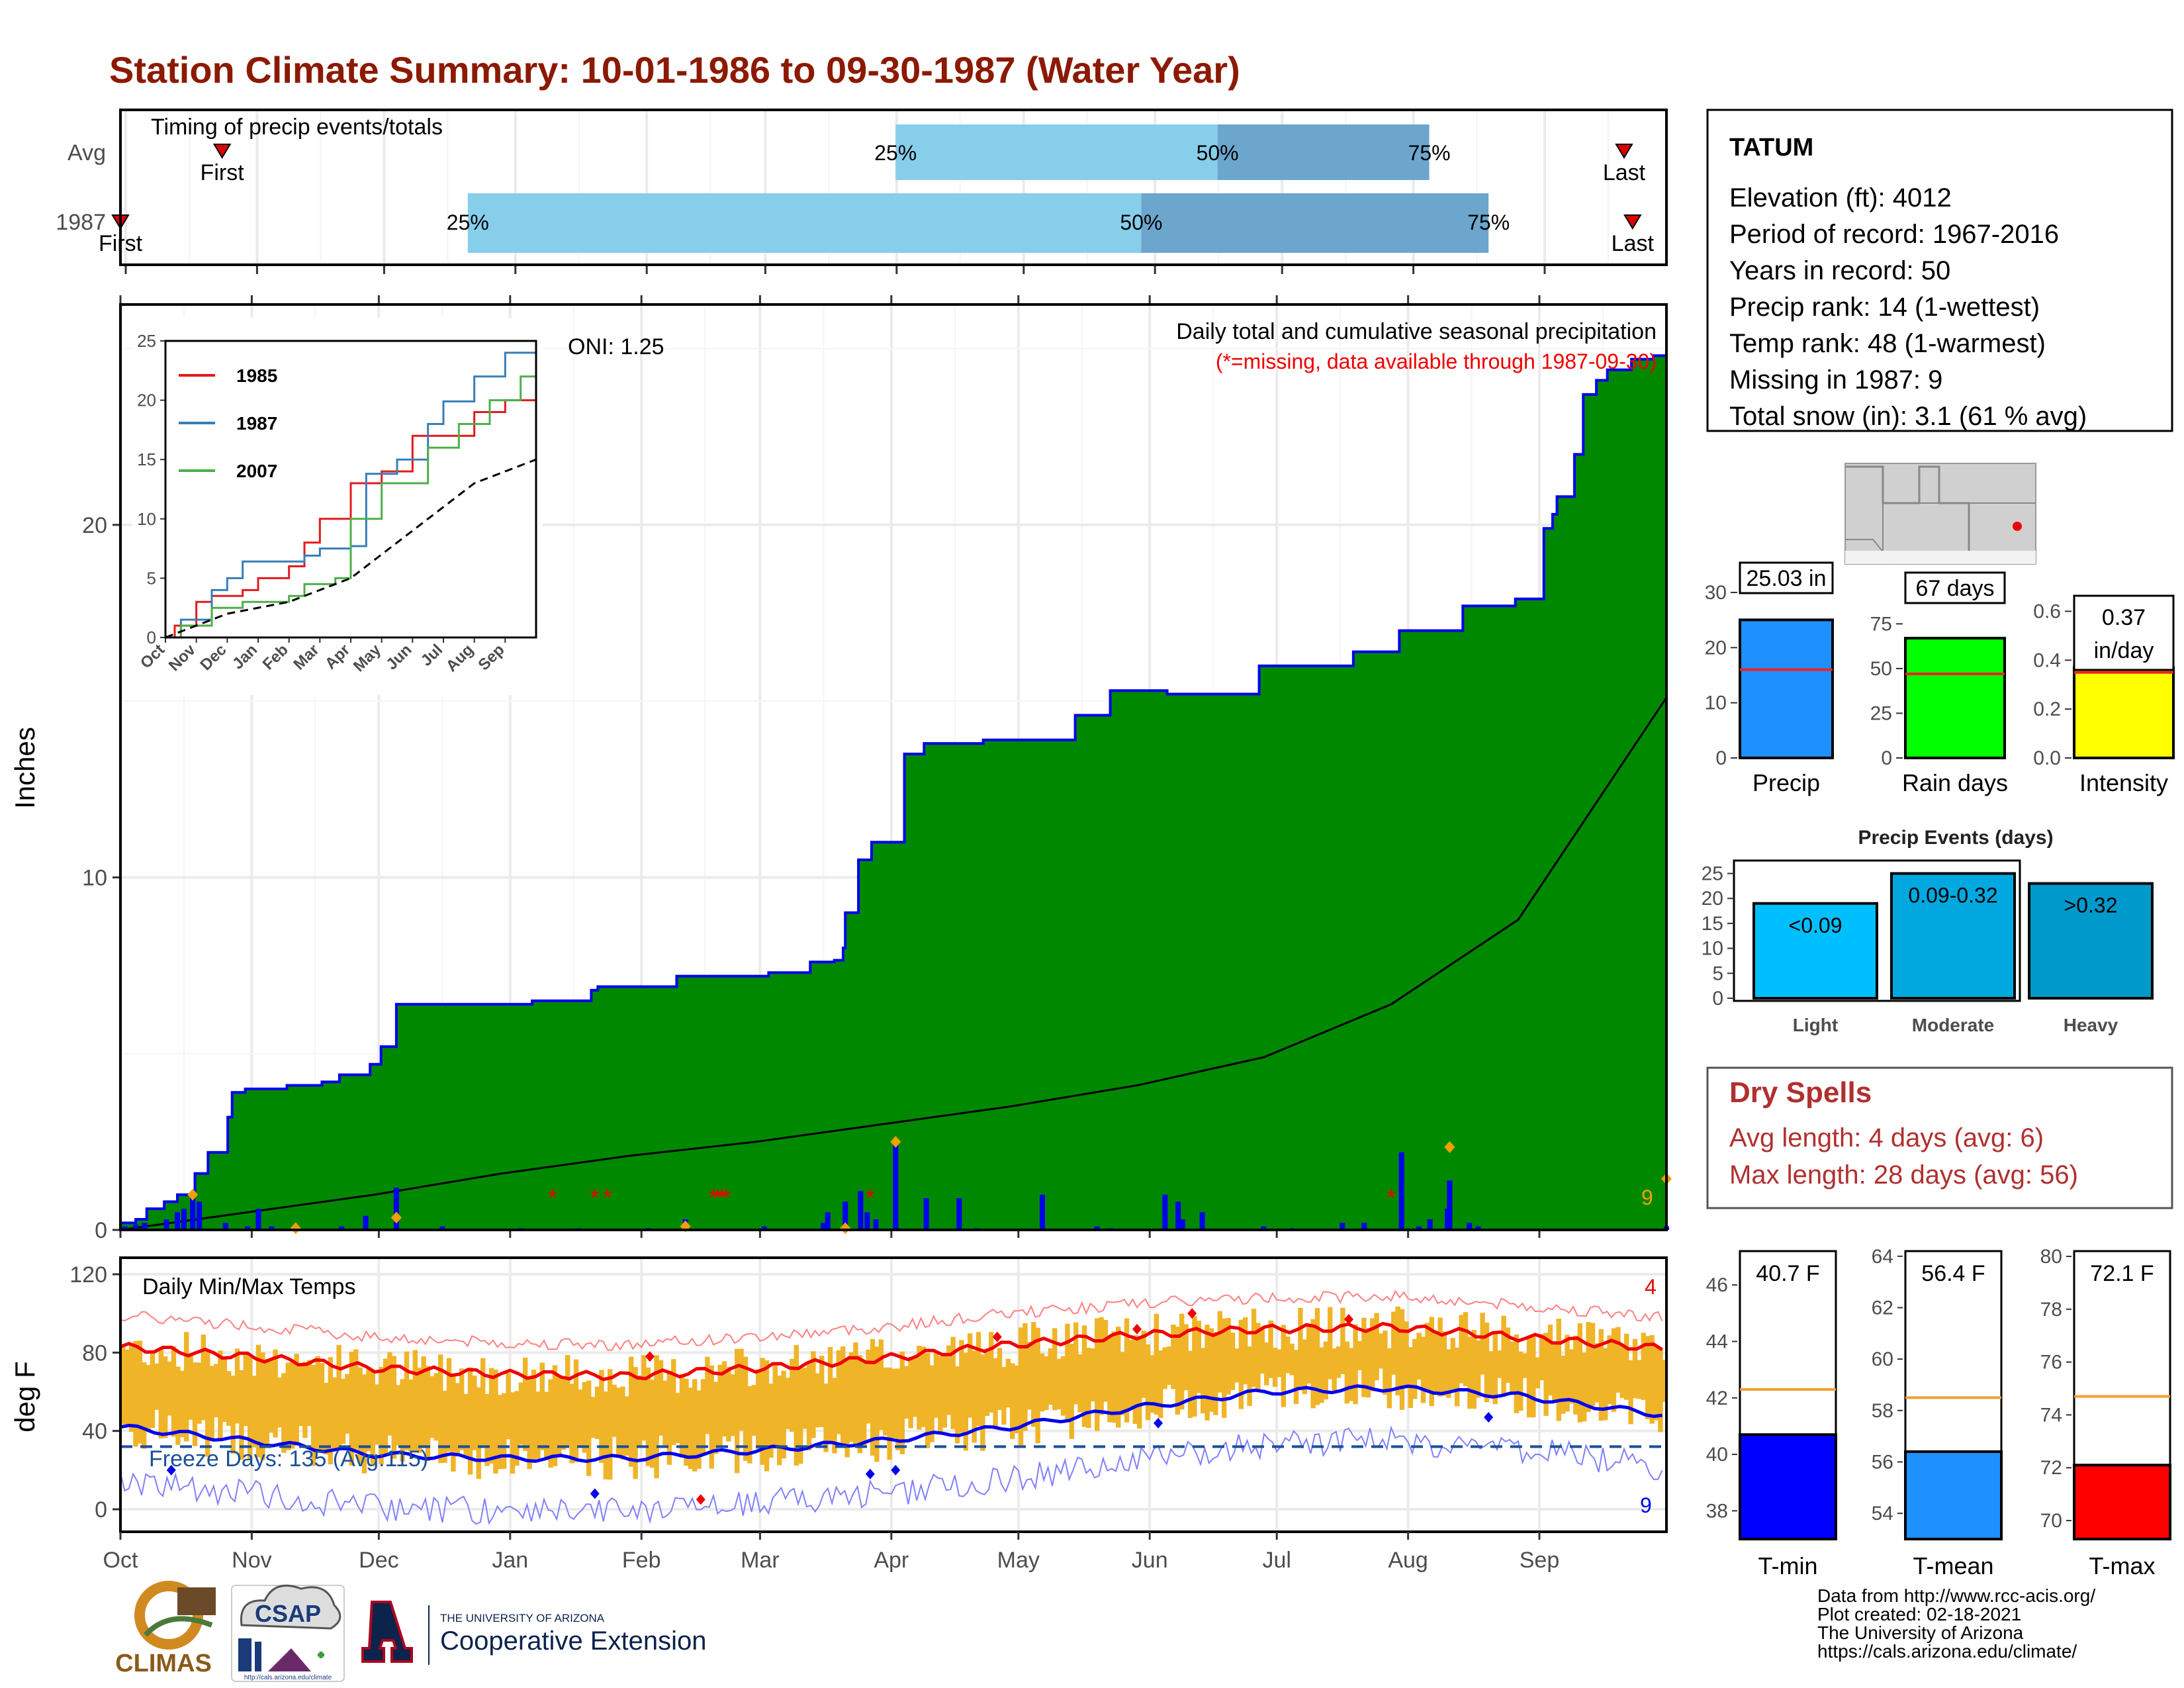 Image resolution: width=2184 pixels, height=1688 pixels. I want to click on tbar-ytick-label: 42, so click(1717, 1398).